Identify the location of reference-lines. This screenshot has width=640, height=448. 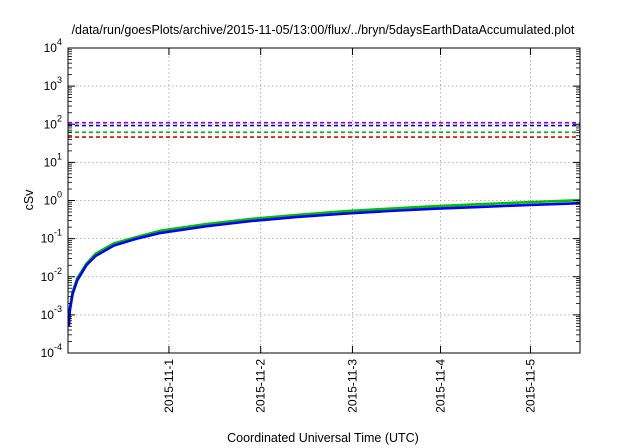
(324, 129).